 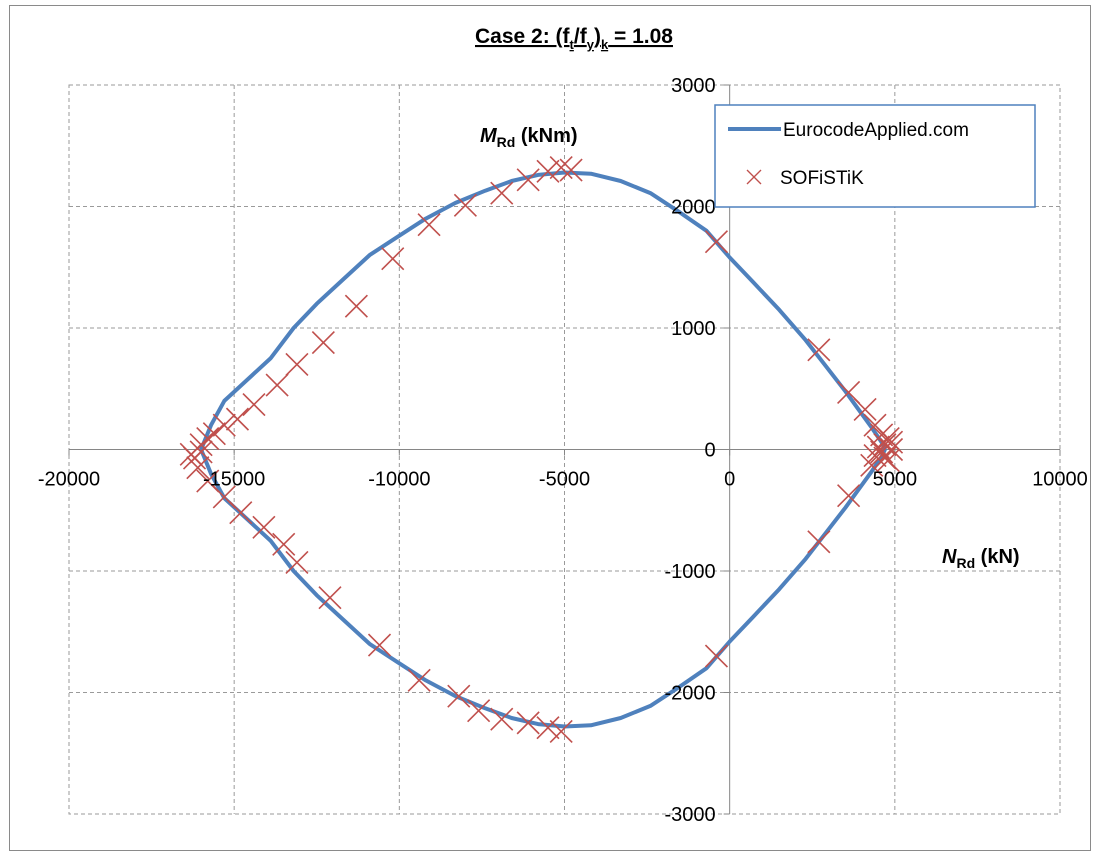 I want to click on x-tick-label: -15000, so click(x=234, y=480).